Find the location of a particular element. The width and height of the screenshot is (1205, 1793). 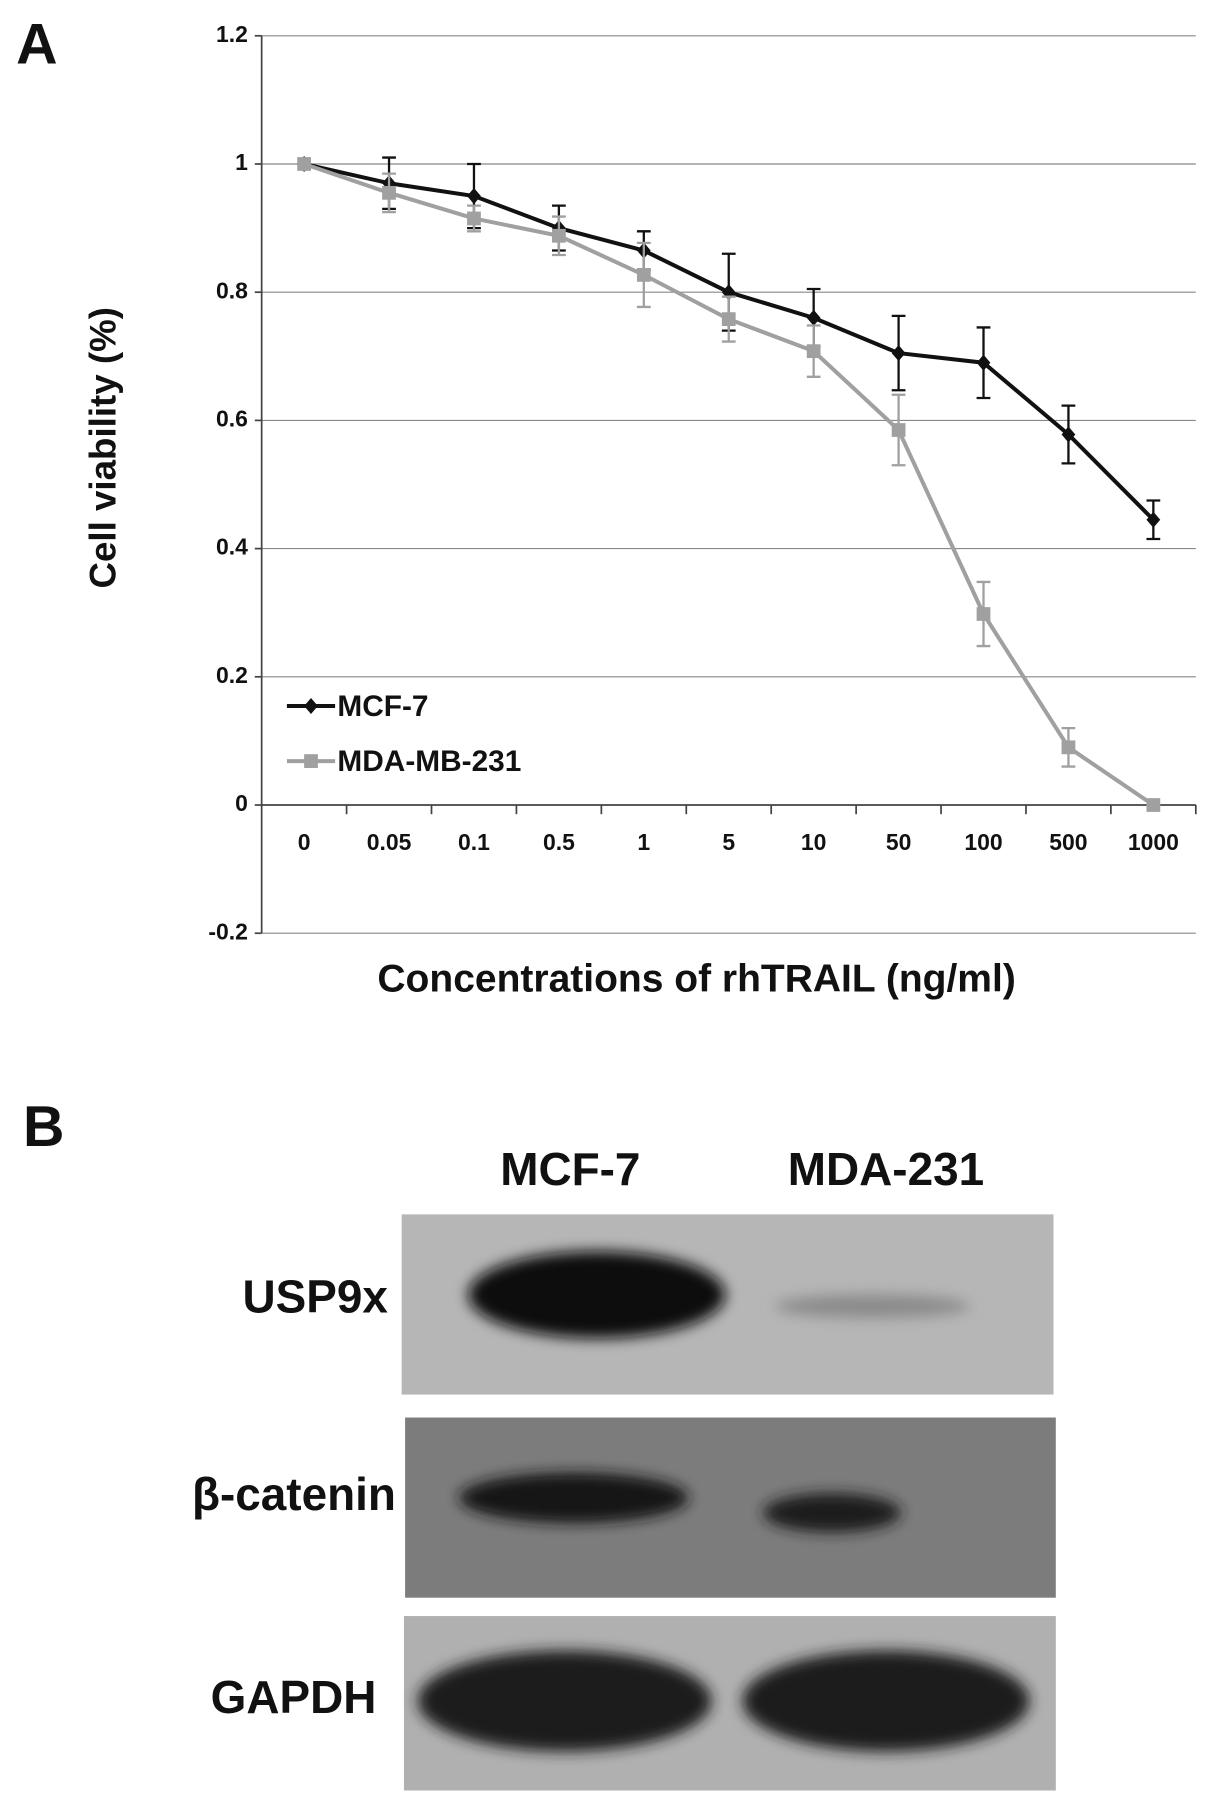

y-tick-label: 1.2 is located at coordinates (232, 34).